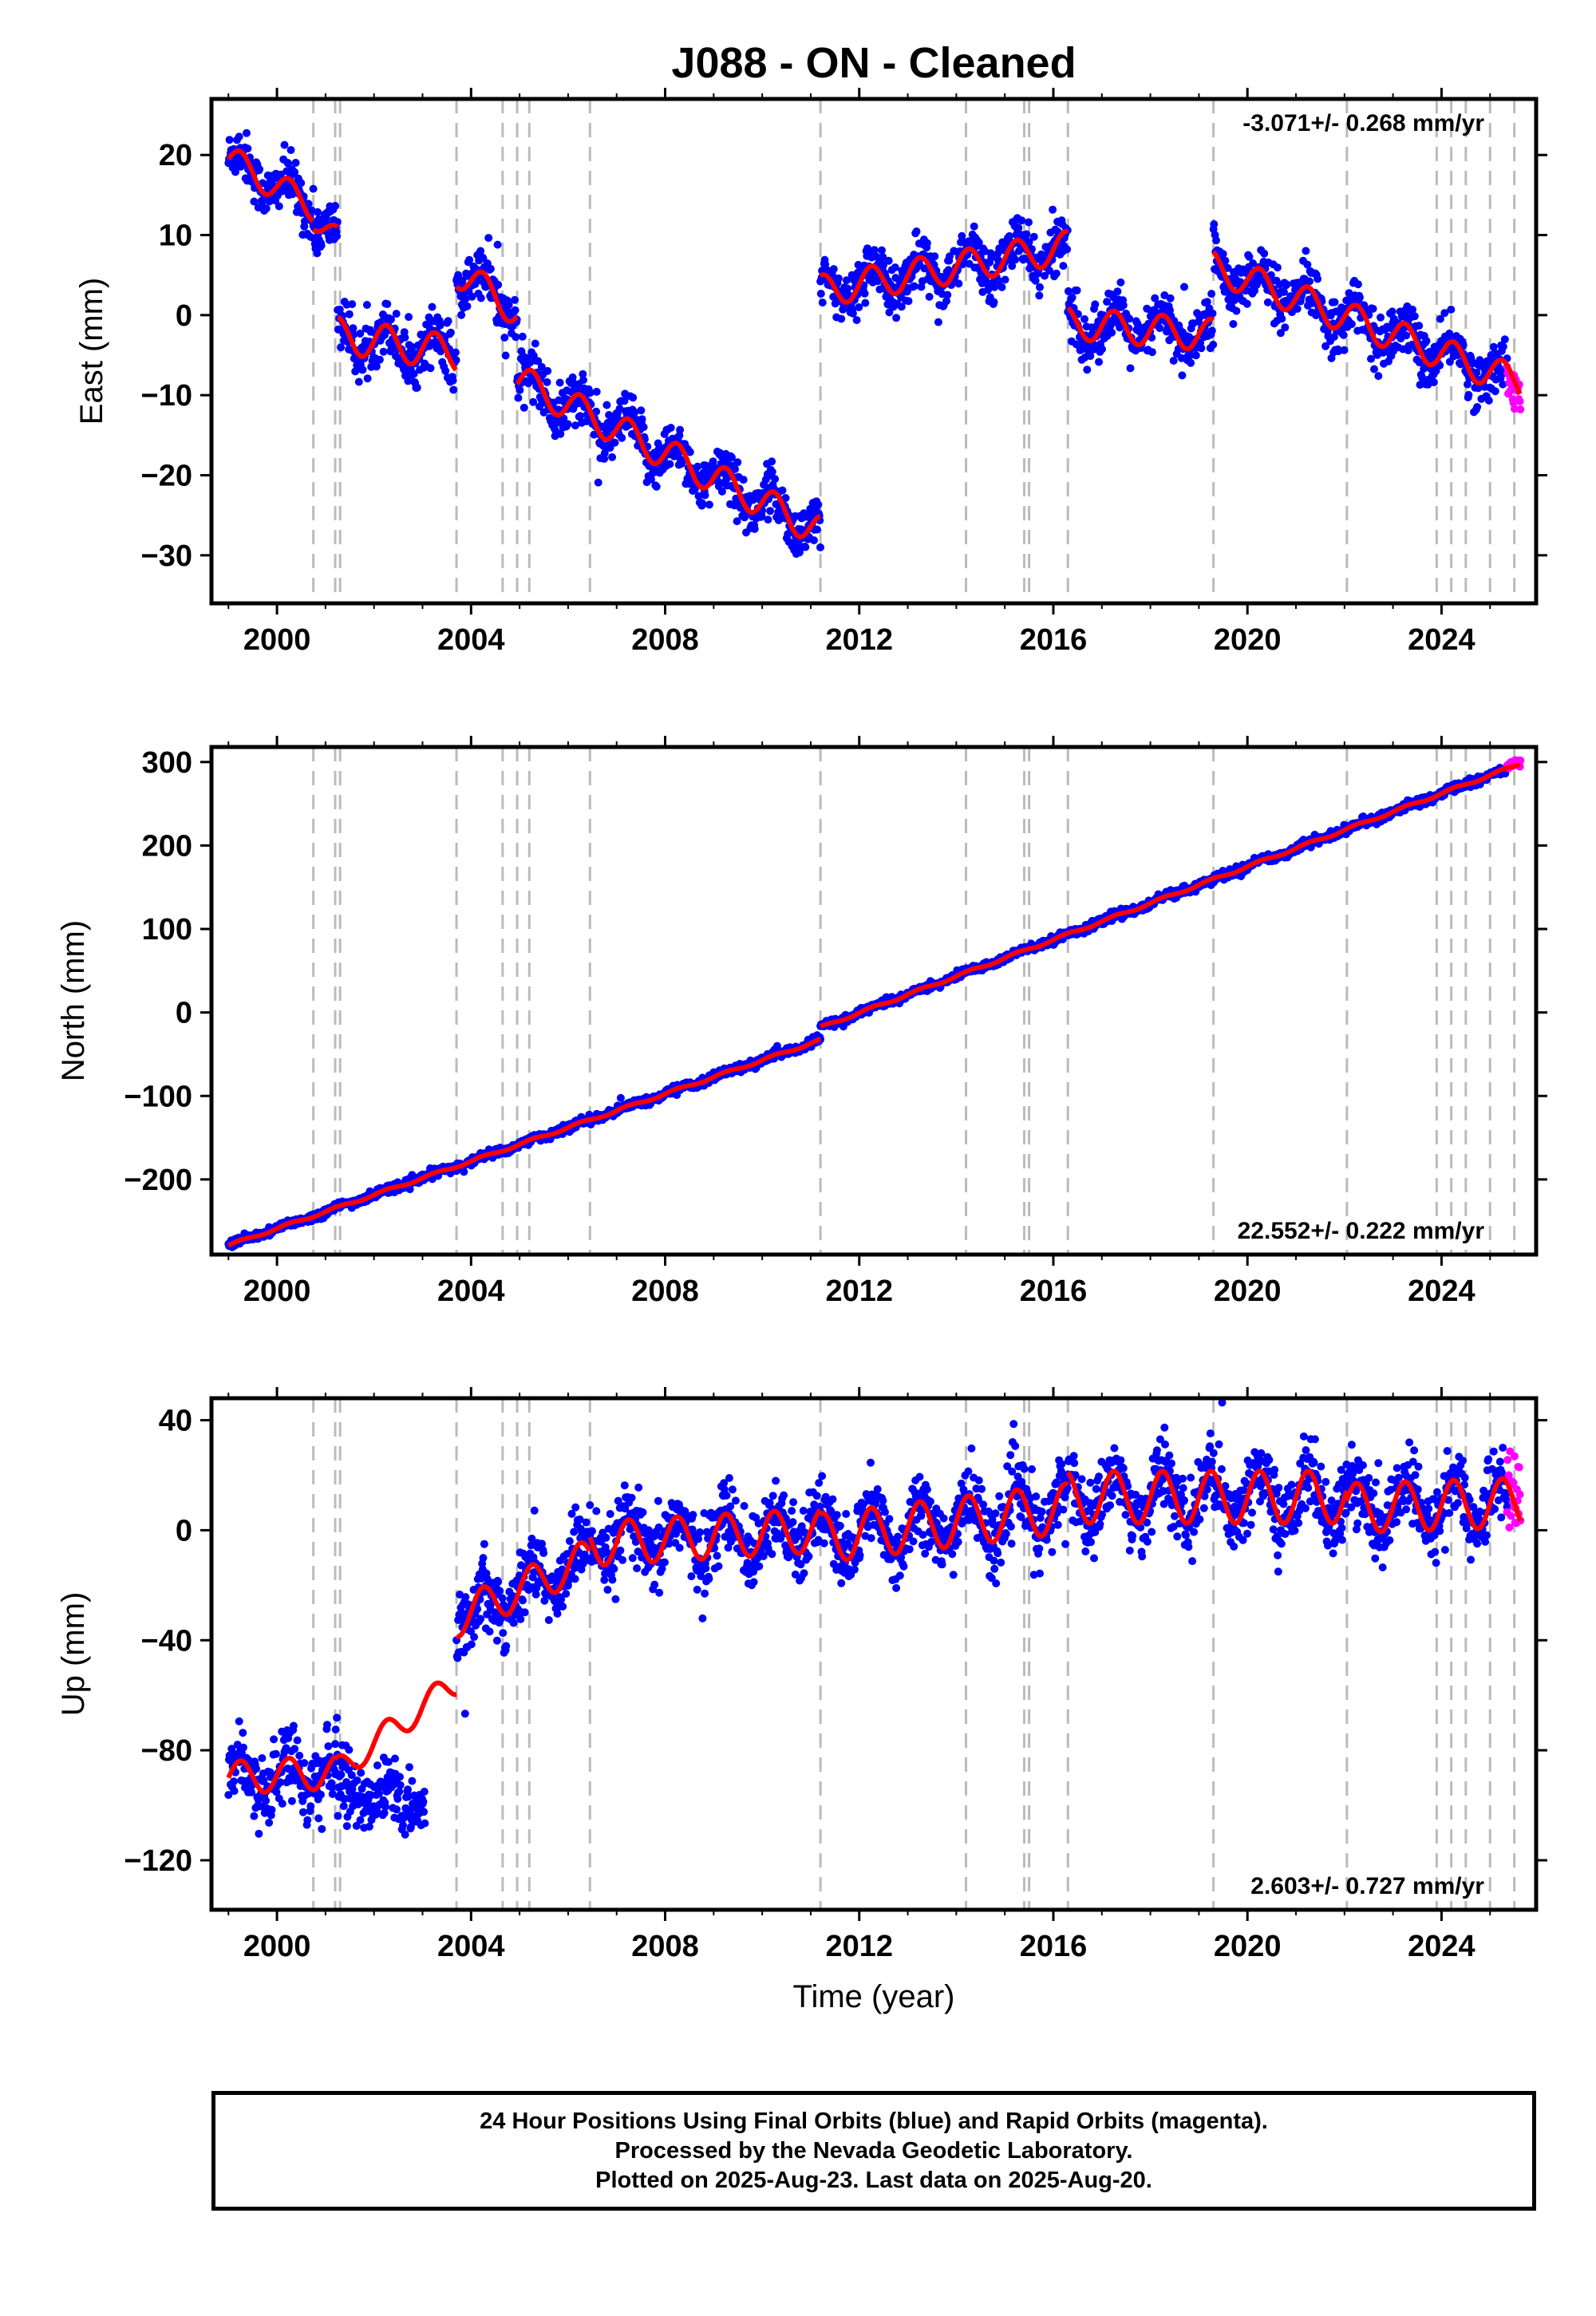 This screenshot has width=1596, height=2316. I want to click on rapid-data-point, so click(1520, 409).